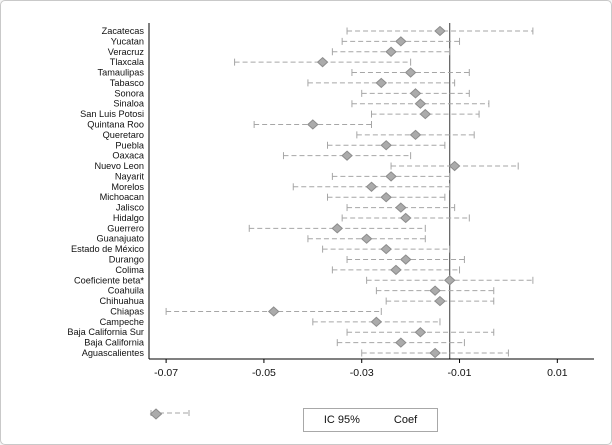 The height and width of the screenshot is (445, 612). What do you see at coordinates (362, 373) in the screenshot?
I see `x-tick-label: -0.03` at bounding box center [362, 373].